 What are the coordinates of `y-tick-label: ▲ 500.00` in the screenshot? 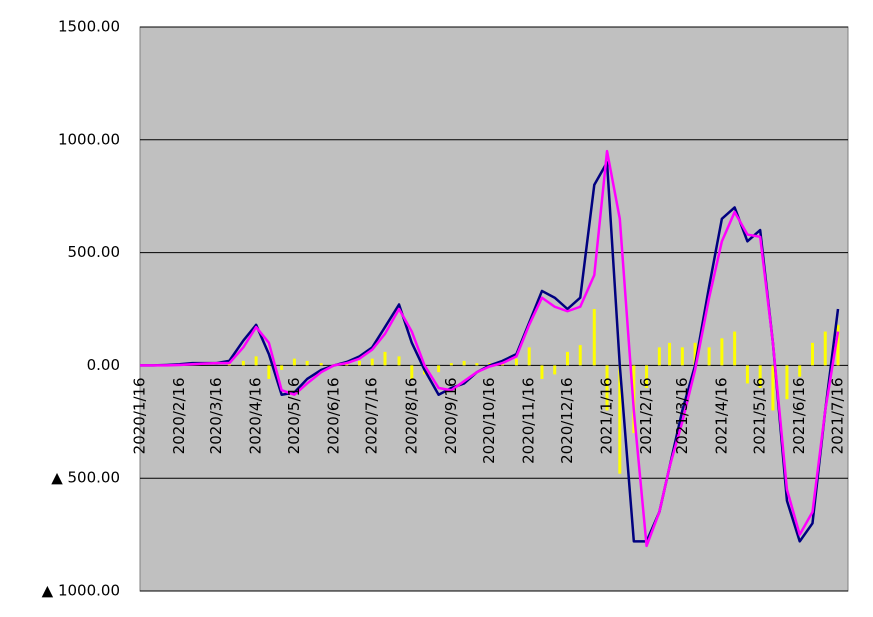 It's located at (85, 478).